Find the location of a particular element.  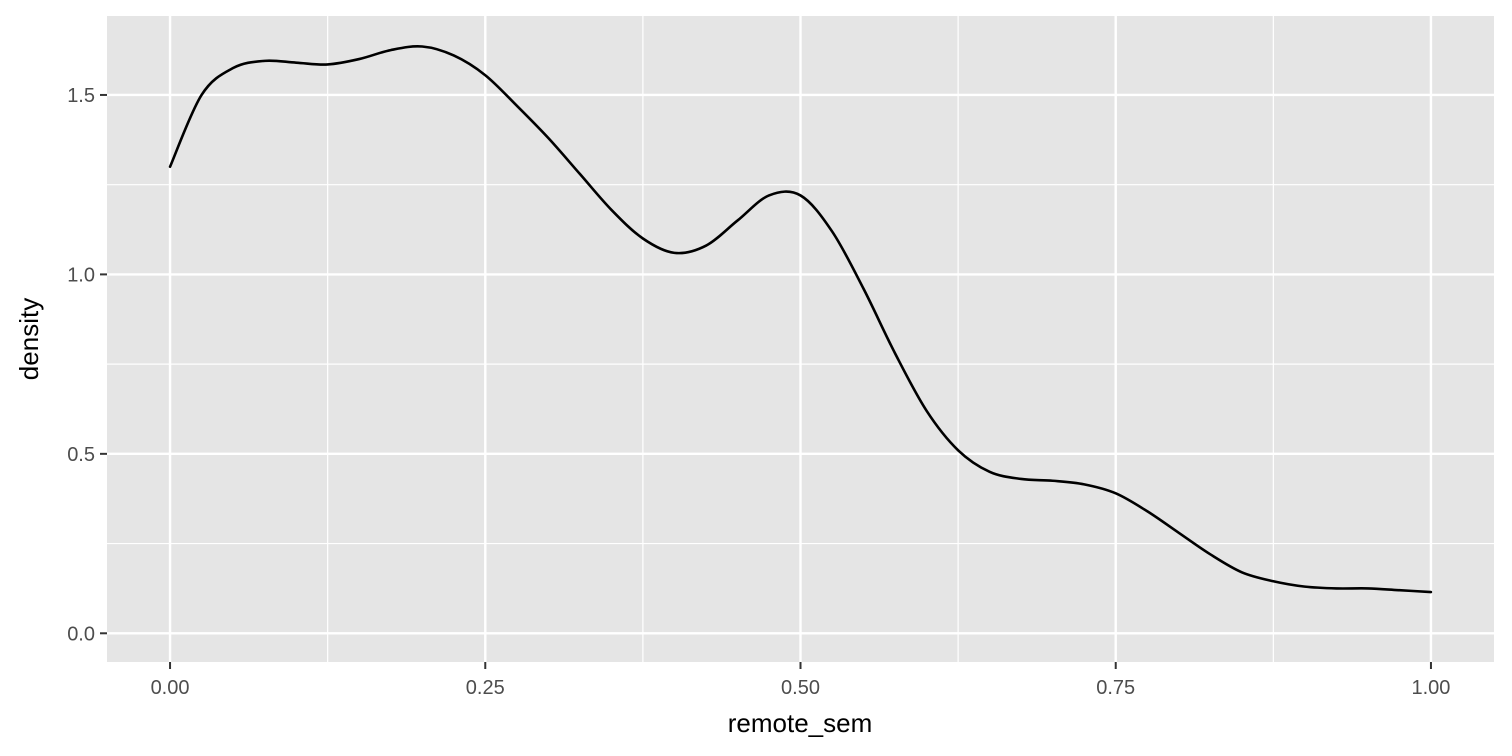

y-axis: 0.0 0.5 1.0 1.5 is located at coordinates (87, 365).